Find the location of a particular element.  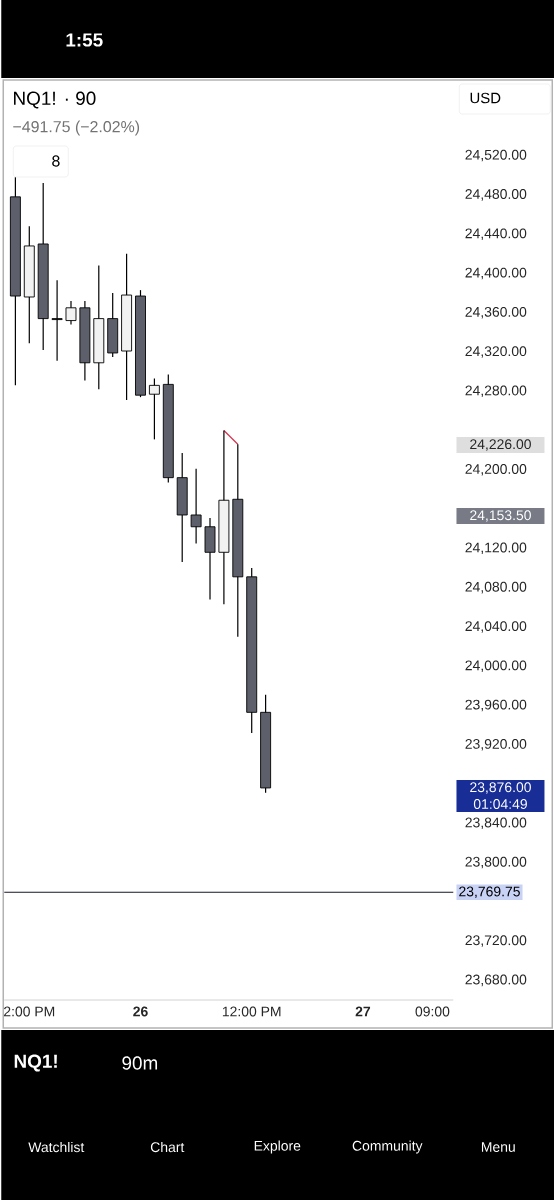

y-tick-label: 24,280.00 is located at coordinates (496, 391).